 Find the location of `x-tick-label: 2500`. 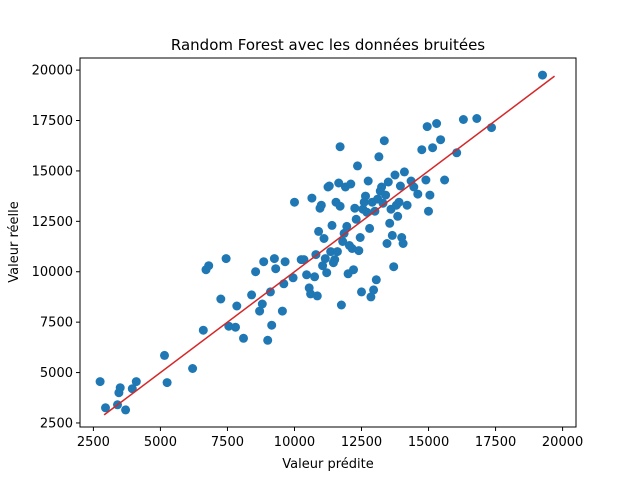

x-tick-label: 2500 is located at coordinates (93, 442).